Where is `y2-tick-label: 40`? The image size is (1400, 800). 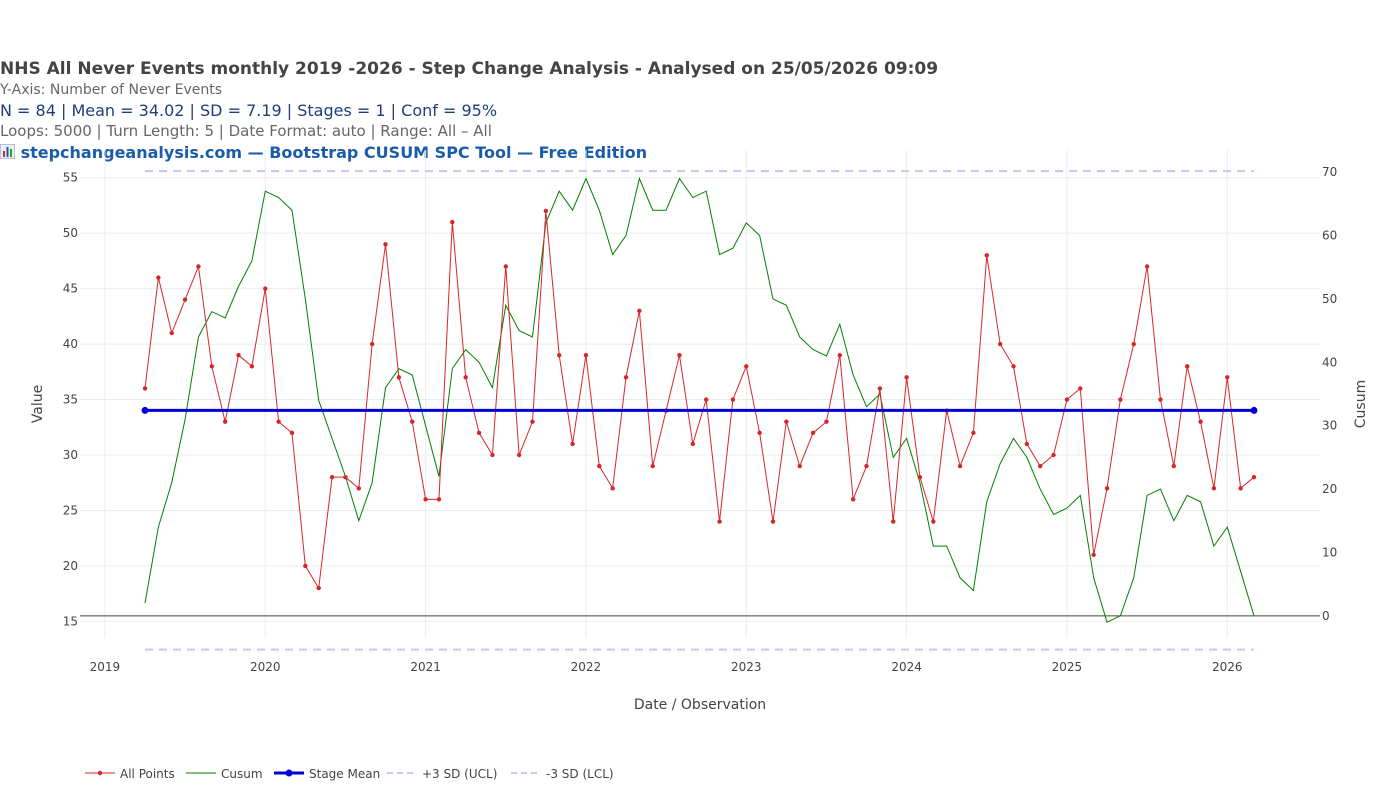
y2-tick-label: 40 is located at coordinates (1329, 362).